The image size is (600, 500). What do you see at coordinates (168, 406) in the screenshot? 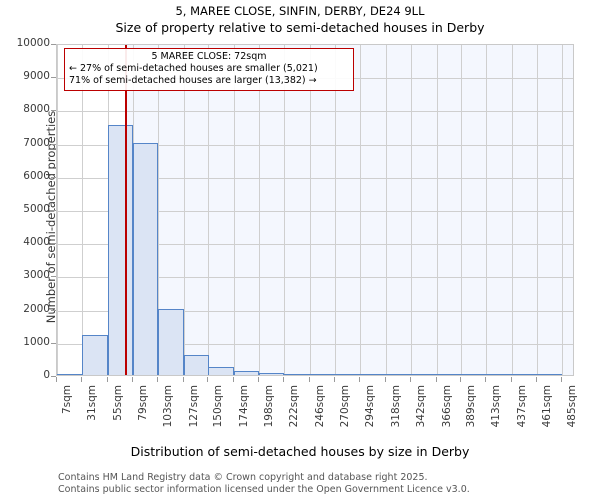
I see `x-axis-label: 103sqm` at bounding box center [168, 406].